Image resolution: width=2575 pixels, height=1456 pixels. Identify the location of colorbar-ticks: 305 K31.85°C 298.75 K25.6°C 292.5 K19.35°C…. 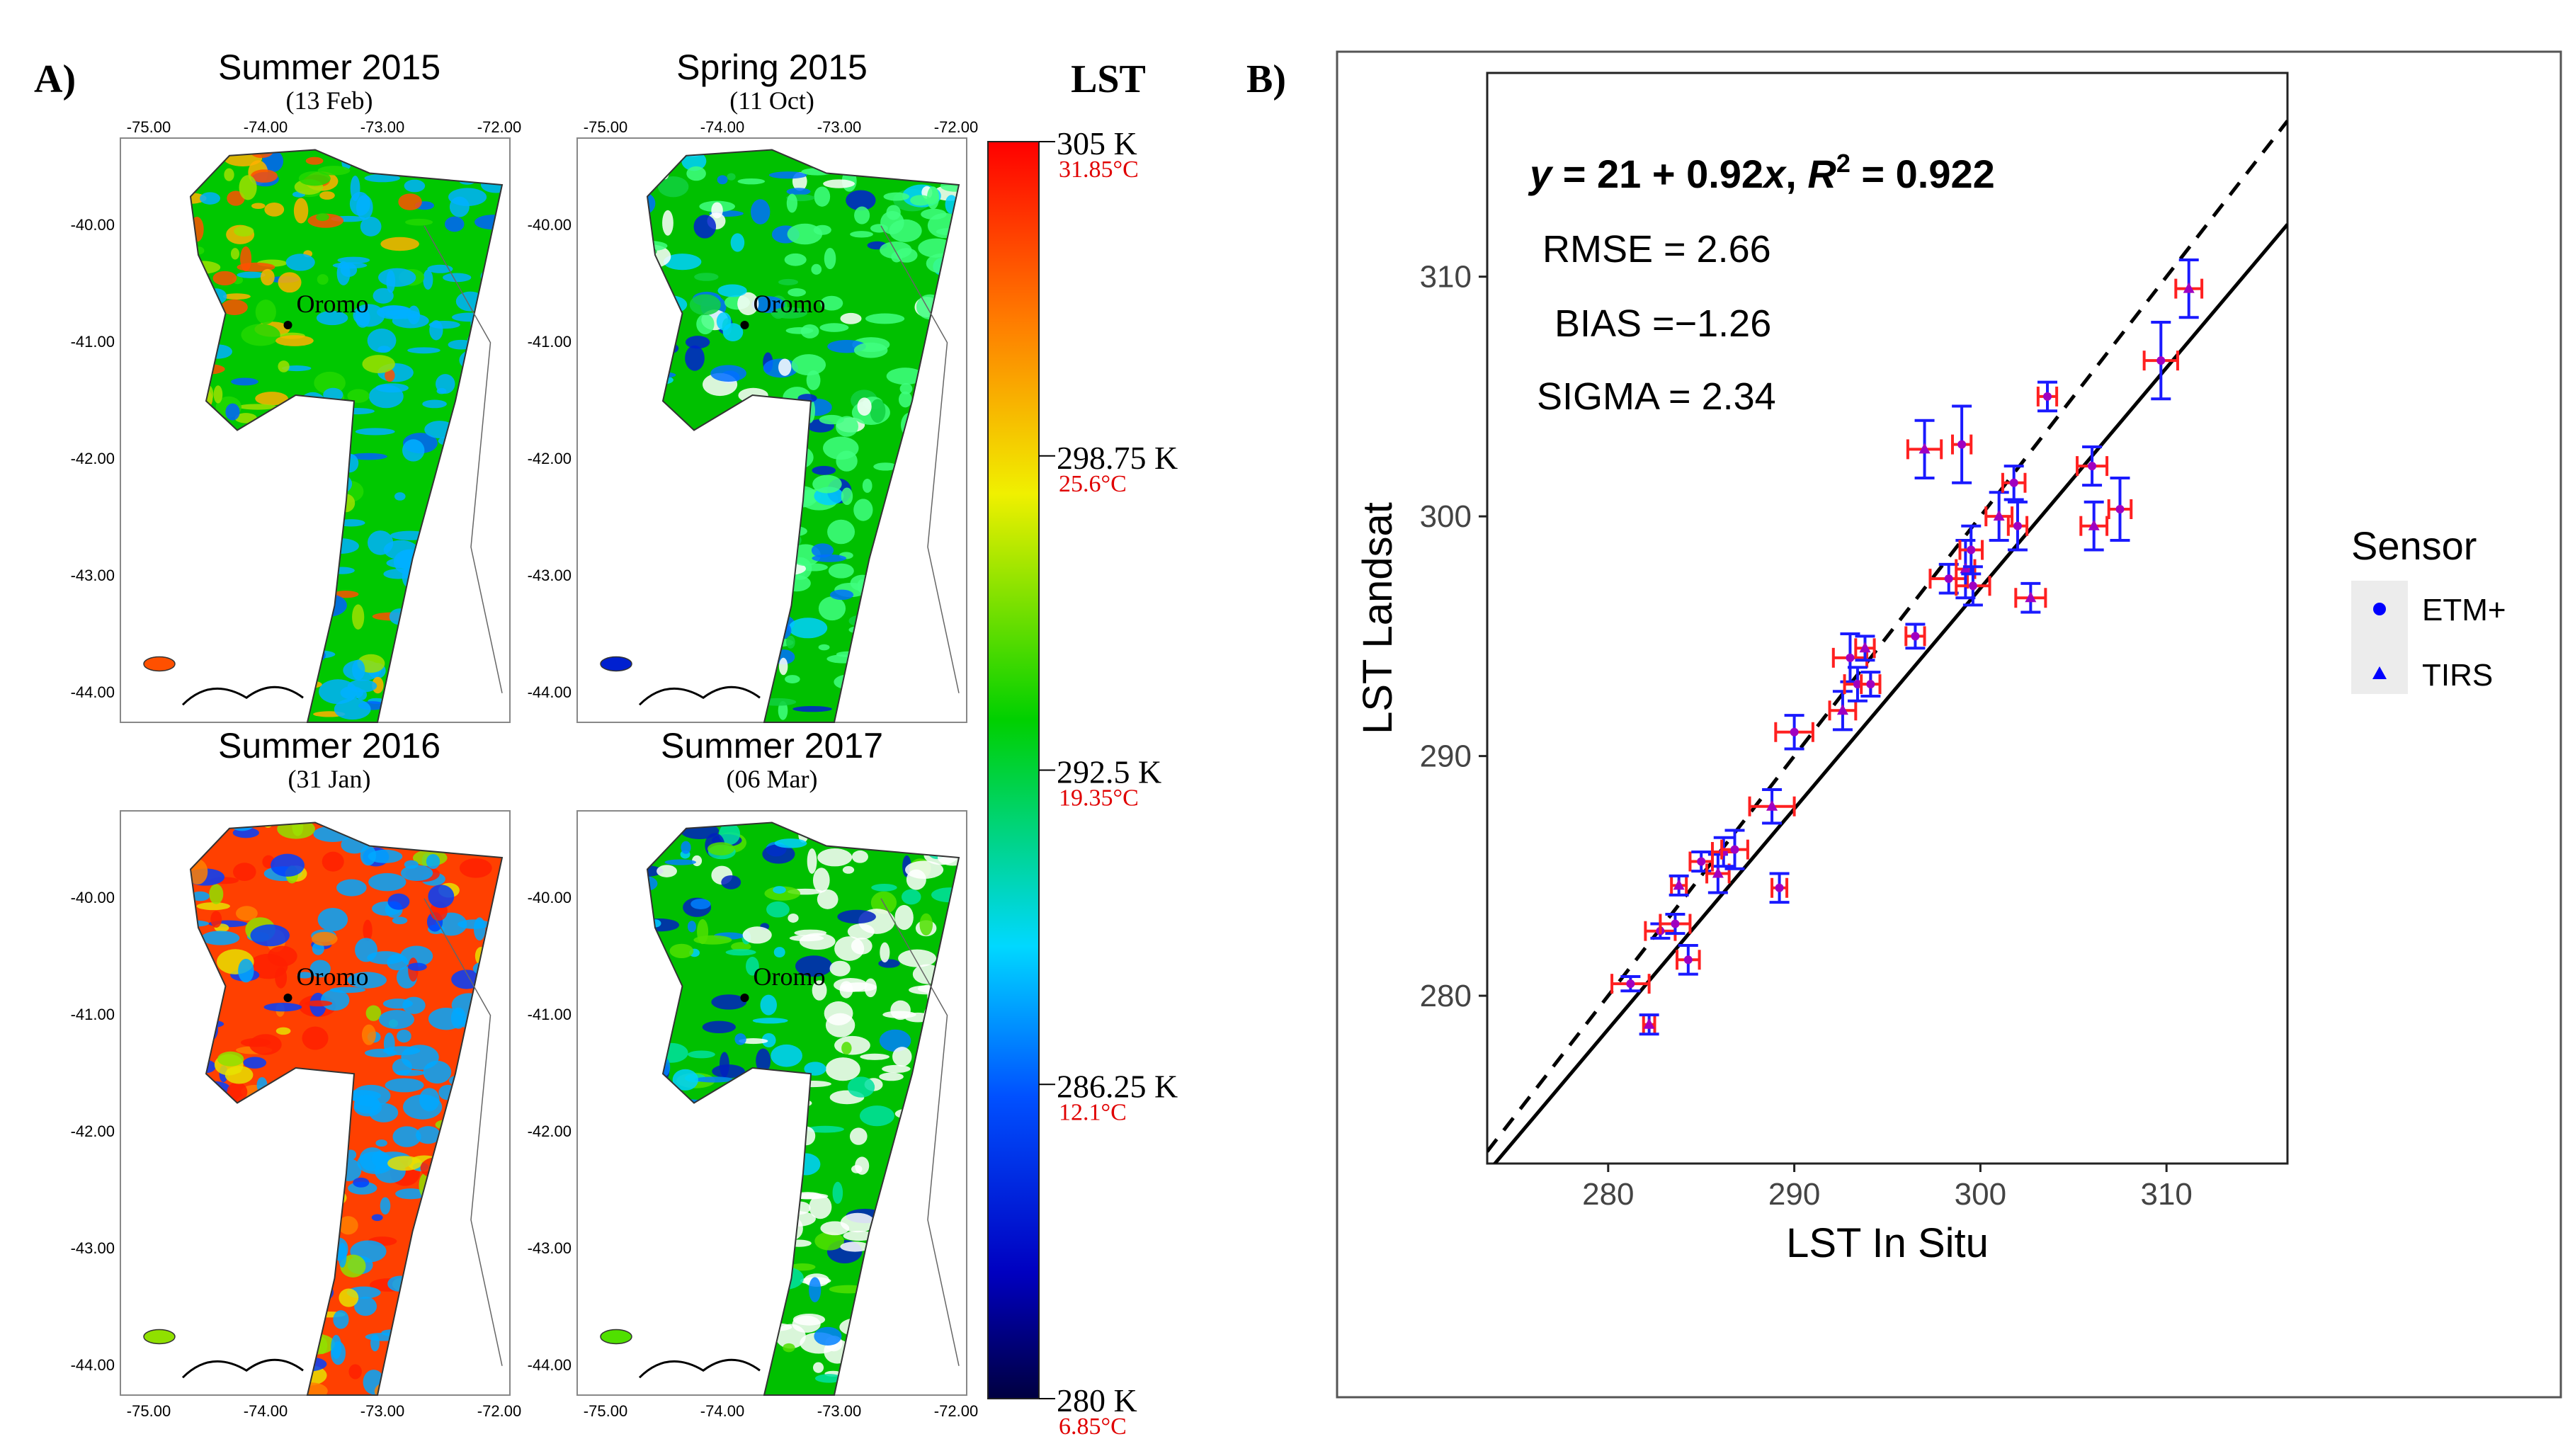
(1108, 783).